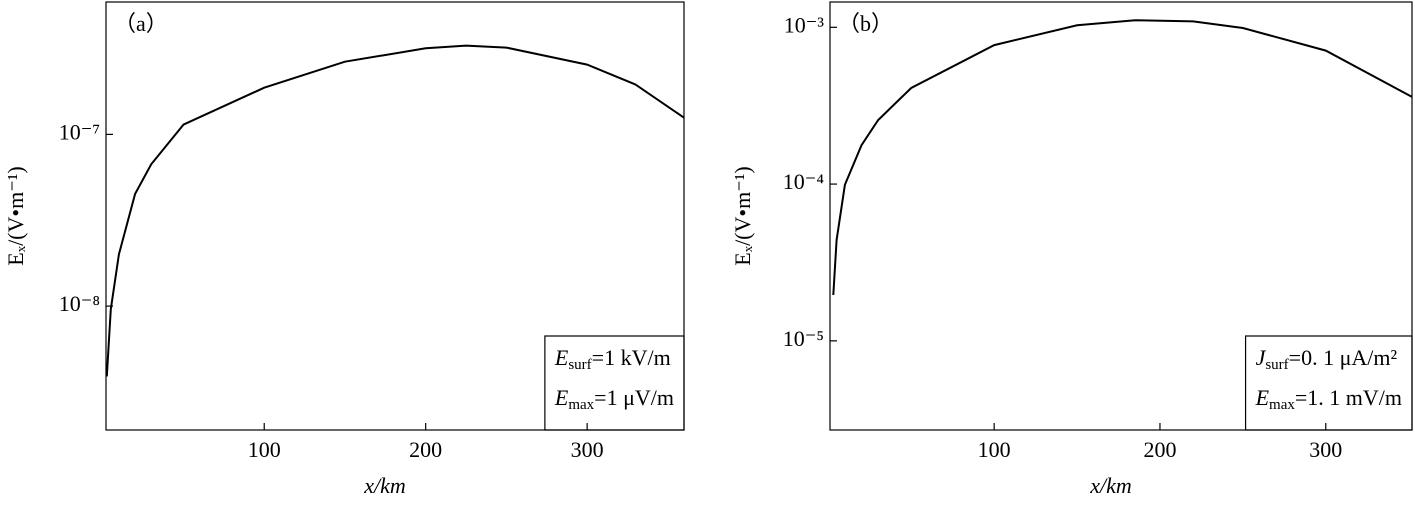 Image resolution: width=1415 pixels, height=508 pixels. I want to click on annotation: Emax=1 μV/m, so click(614, 399).